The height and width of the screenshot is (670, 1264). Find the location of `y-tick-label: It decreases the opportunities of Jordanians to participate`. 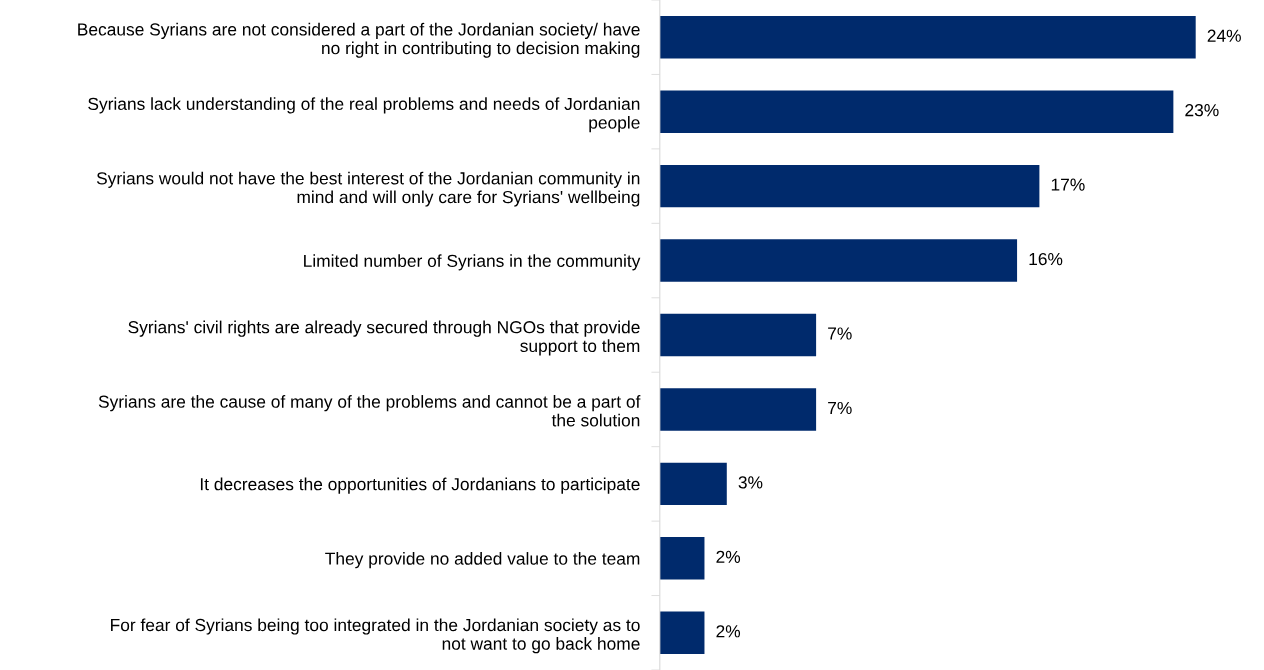

y-tick-label: It decreases the opportunities of Jordanians to participate is located at coordinates (420, 485).